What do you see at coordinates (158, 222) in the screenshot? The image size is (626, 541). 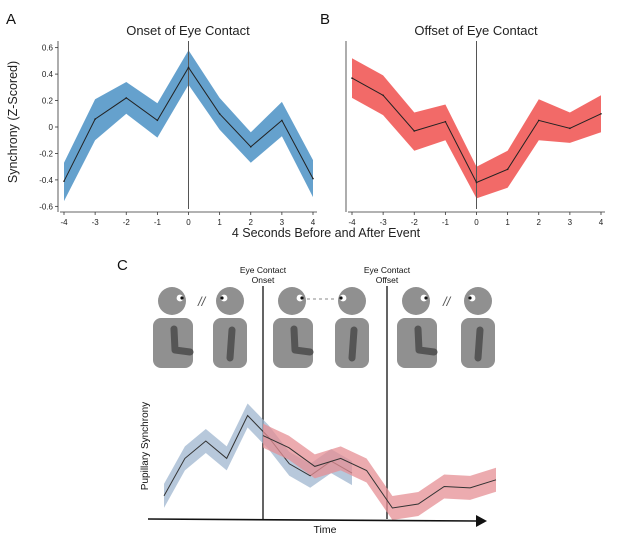 I see `chart-a-x-tick-label: -1` at bounding box center [158, 222].